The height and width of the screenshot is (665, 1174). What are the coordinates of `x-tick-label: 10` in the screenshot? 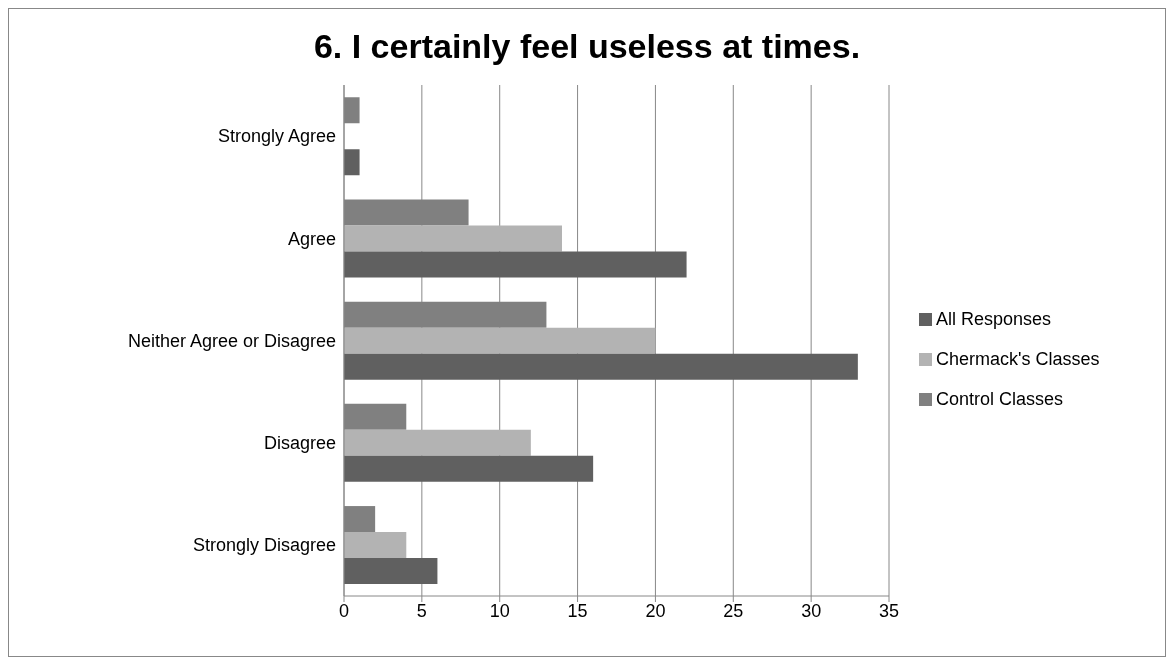 It's located at (499, 610).